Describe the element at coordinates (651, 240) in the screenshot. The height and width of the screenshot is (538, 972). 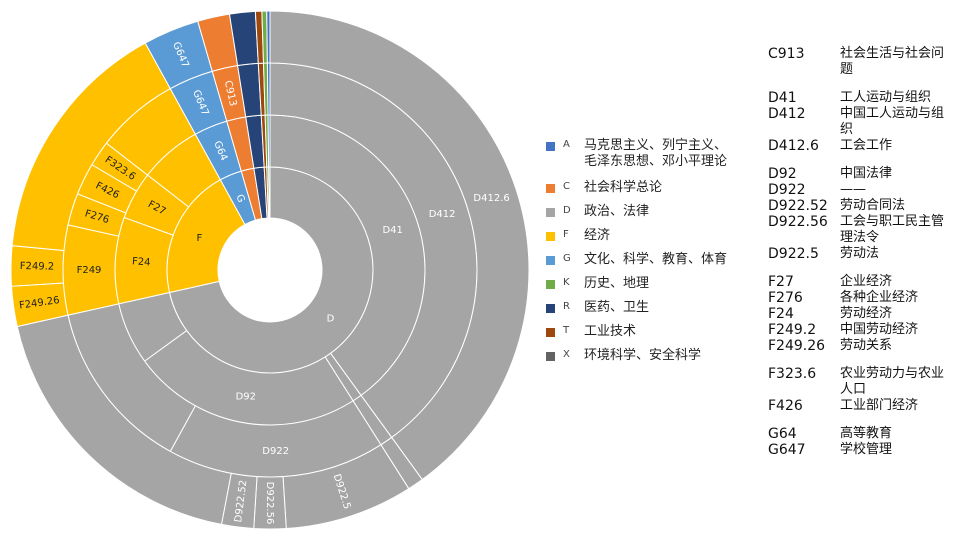
I see `legend-item-F: F 经济` at that location.